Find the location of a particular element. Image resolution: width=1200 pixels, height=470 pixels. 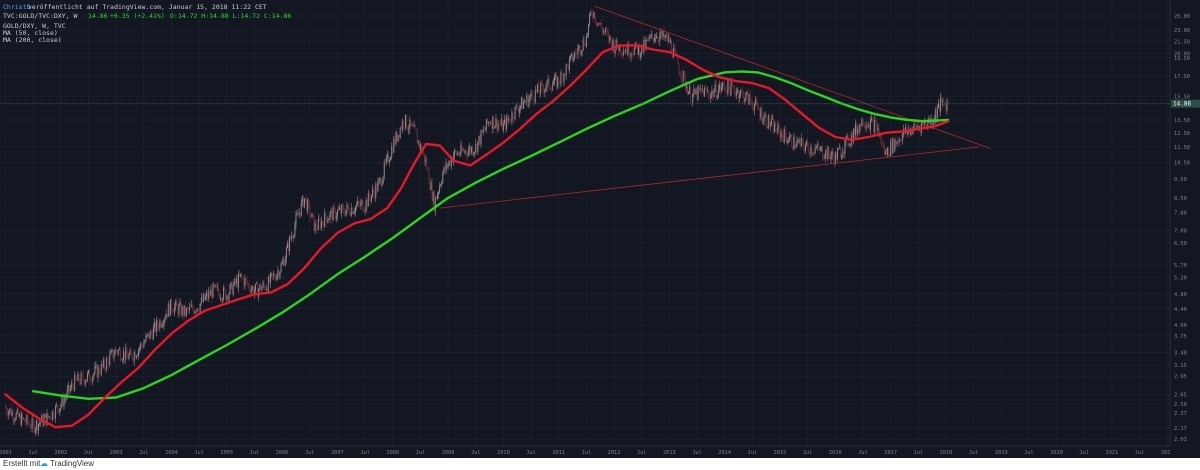

legend-ma200: MA (200, close) is located at coordinates (32, 40).